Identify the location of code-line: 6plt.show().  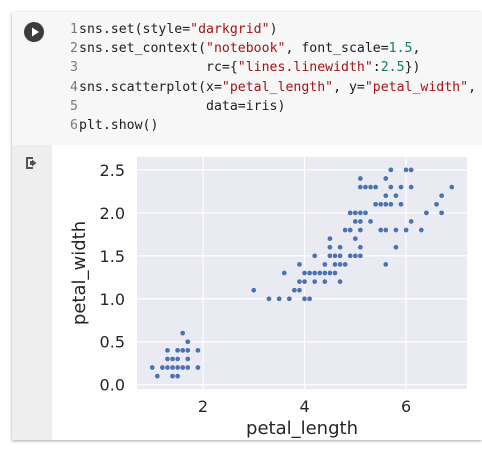
(269, 125).